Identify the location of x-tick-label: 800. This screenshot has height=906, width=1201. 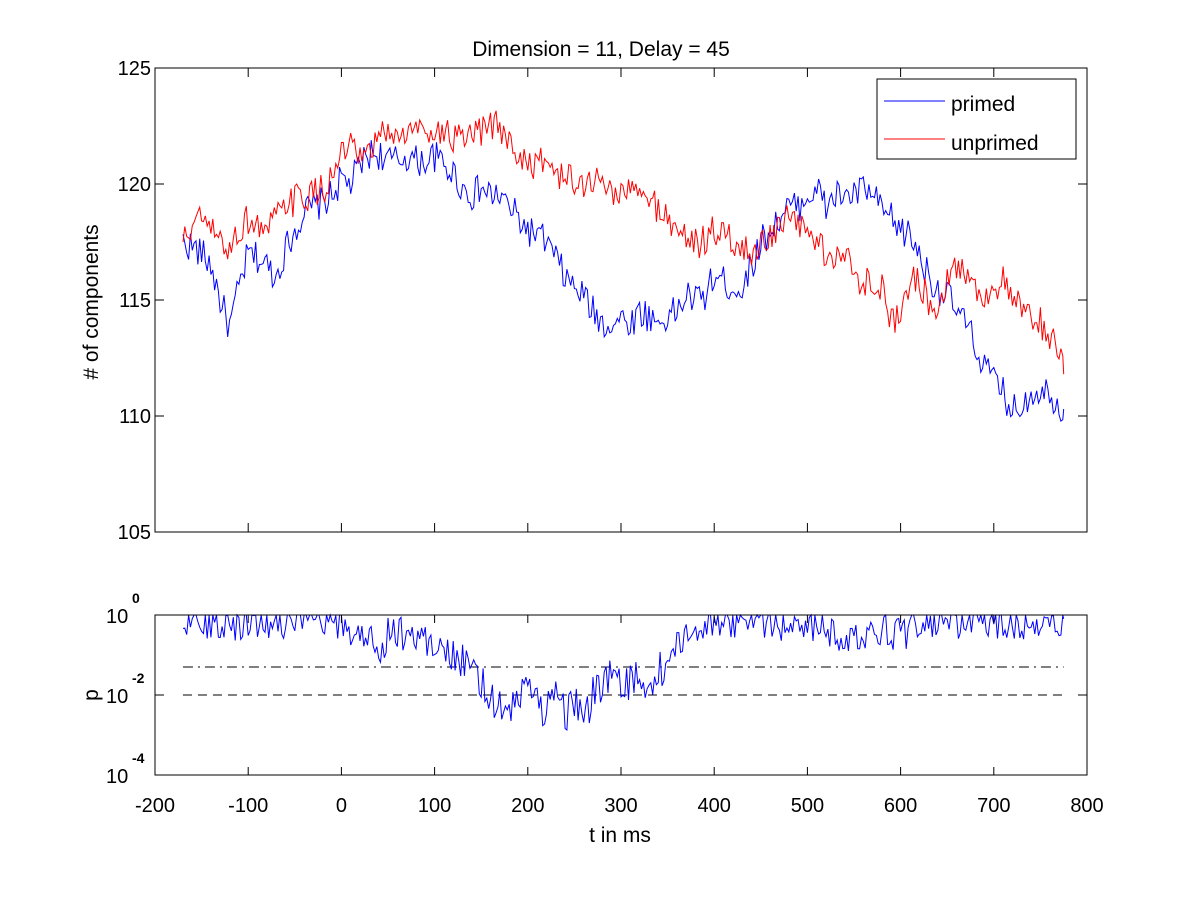
(1086, 806).